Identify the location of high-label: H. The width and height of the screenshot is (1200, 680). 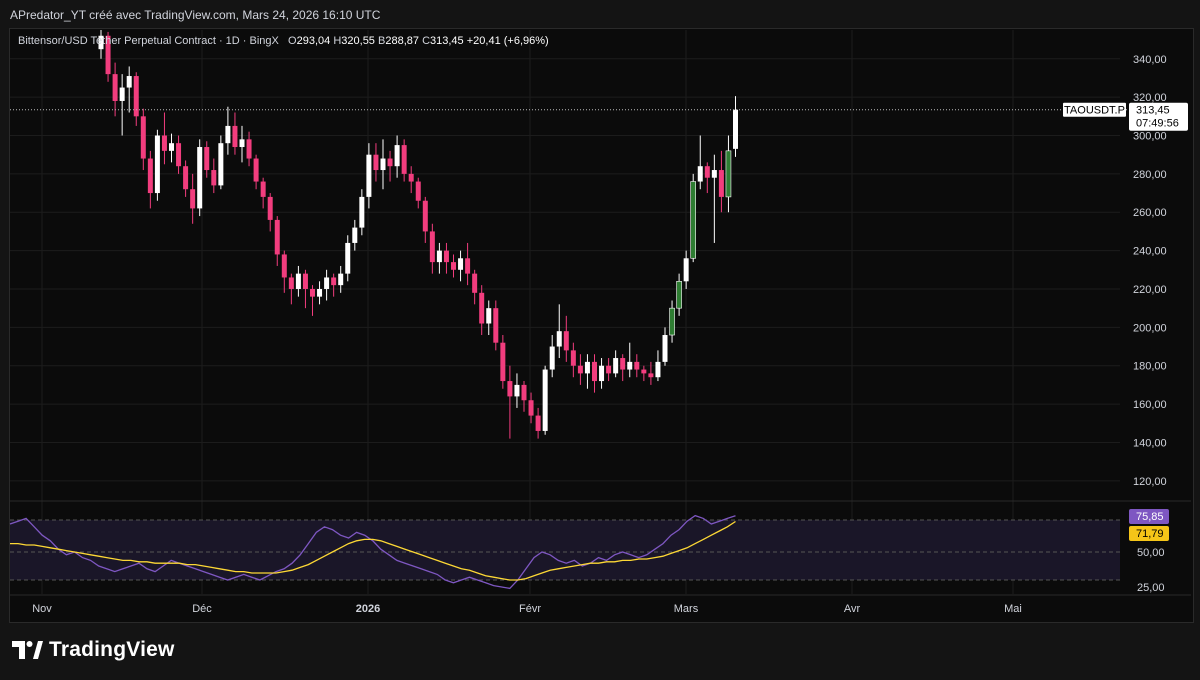
(337, 41).